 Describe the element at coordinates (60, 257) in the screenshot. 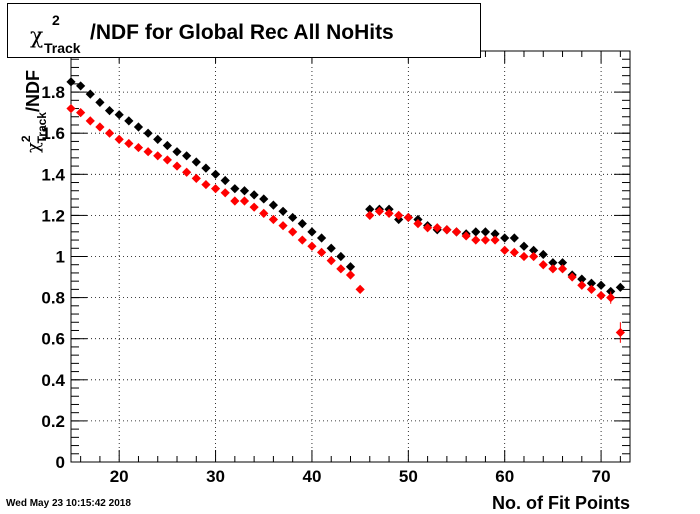

I see `y-tick-label: 1` at that location.